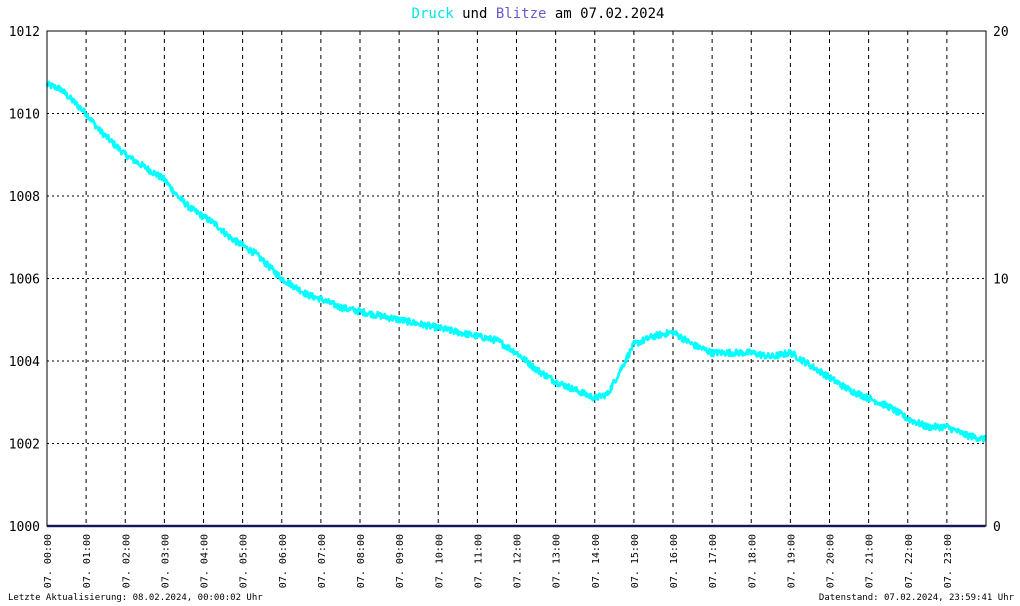 The height and width of the screenshot is (606, 1020). Describe the element at coordinates (674, 561) in the screenshot. I see `x-tick-label: 07. 16:00` at that location.